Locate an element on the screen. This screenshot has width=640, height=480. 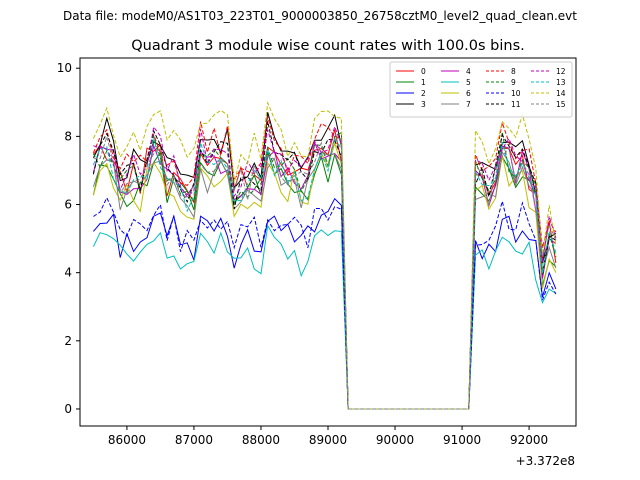
legend-box is located at coordinates (481, 89).